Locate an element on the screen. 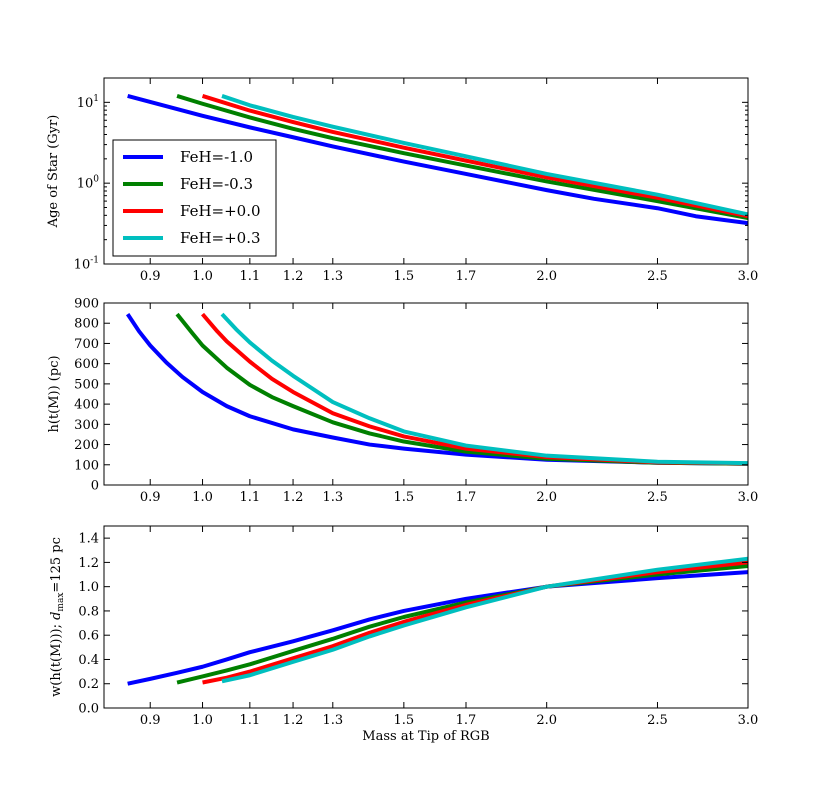 This screenshot has height=786, width=831. panel-2-series is located at coordinates (436, 389).